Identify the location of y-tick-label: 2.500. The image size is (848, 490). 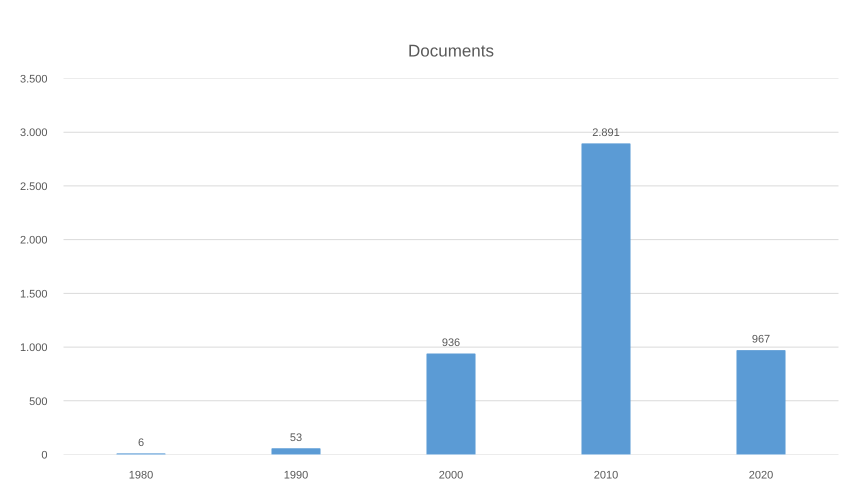
(34, 186).